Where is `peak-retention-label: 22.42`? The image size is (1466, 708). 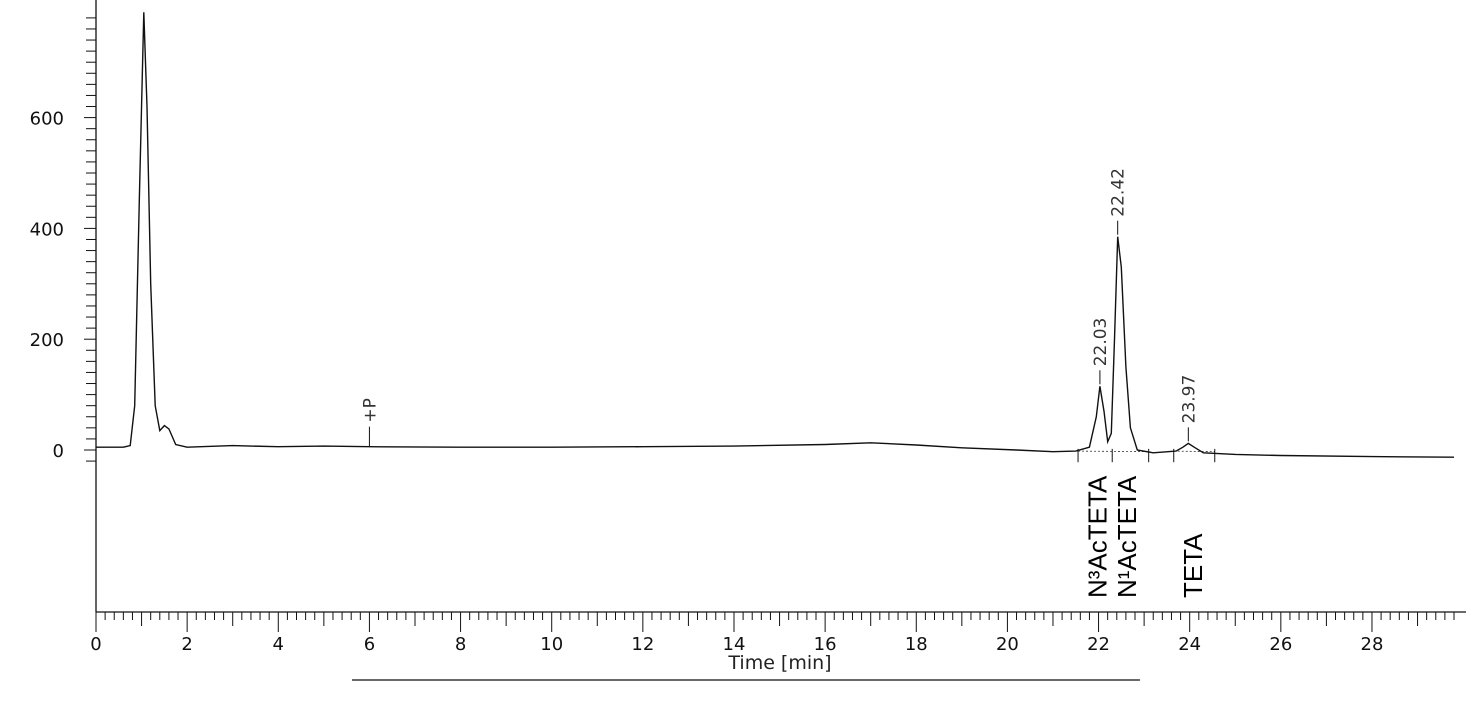 peak-retention-label: 22.42 is located at coordinates (1119, 192).